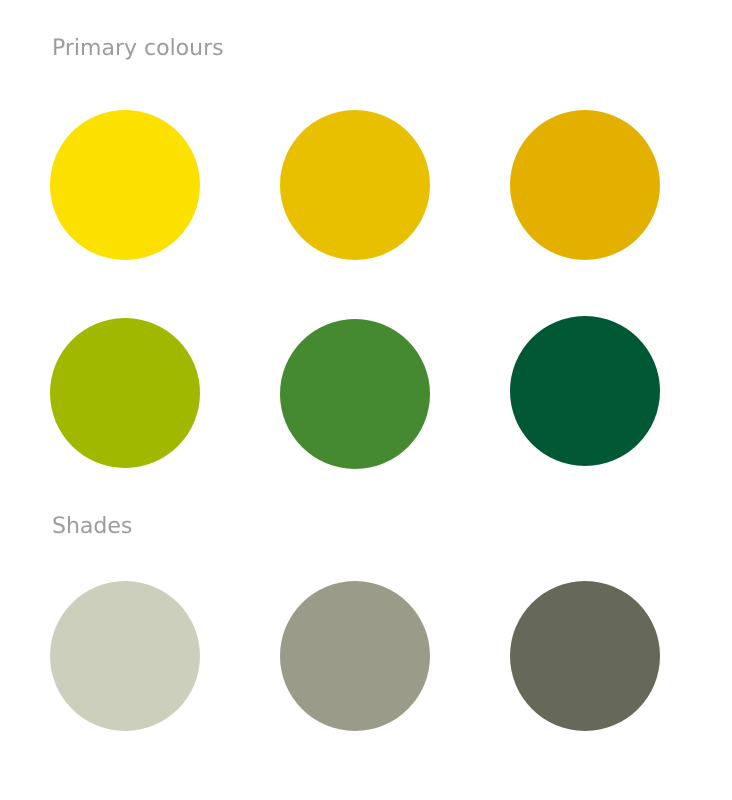 The image size is (732, 800). What do you see at coordinates (585, 391) in the screenshot?
I see `primary-swatch-dark-green` at bounding box center [585, 391].